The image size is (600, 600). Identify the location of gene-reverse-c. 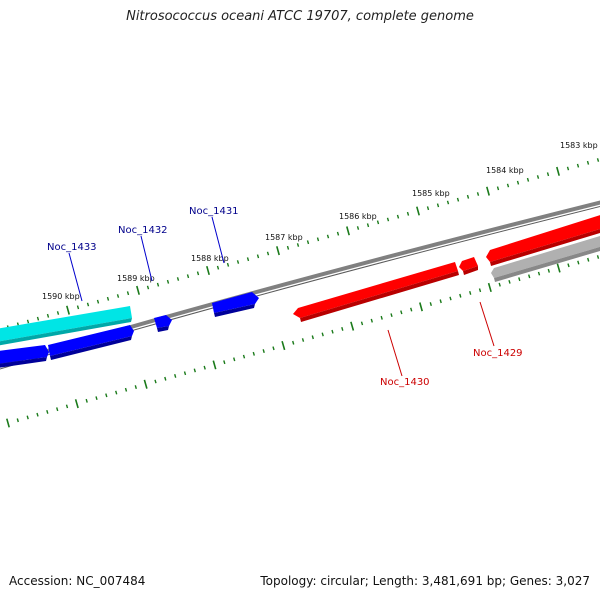
(543, 239).